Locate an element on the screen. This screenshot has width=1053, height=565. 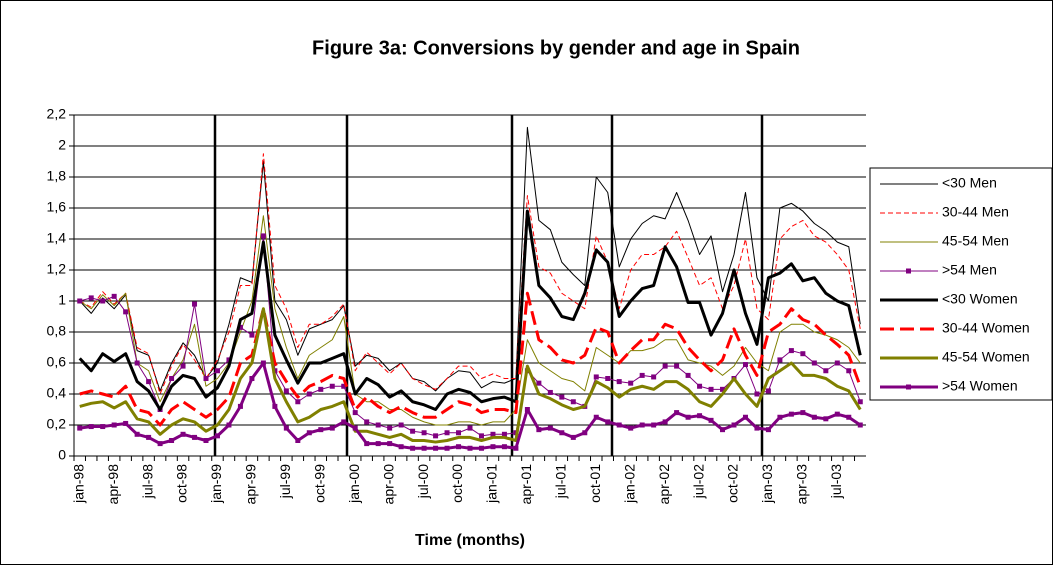
y-tick-label: 0,8 is located at coordinates (57, 331).